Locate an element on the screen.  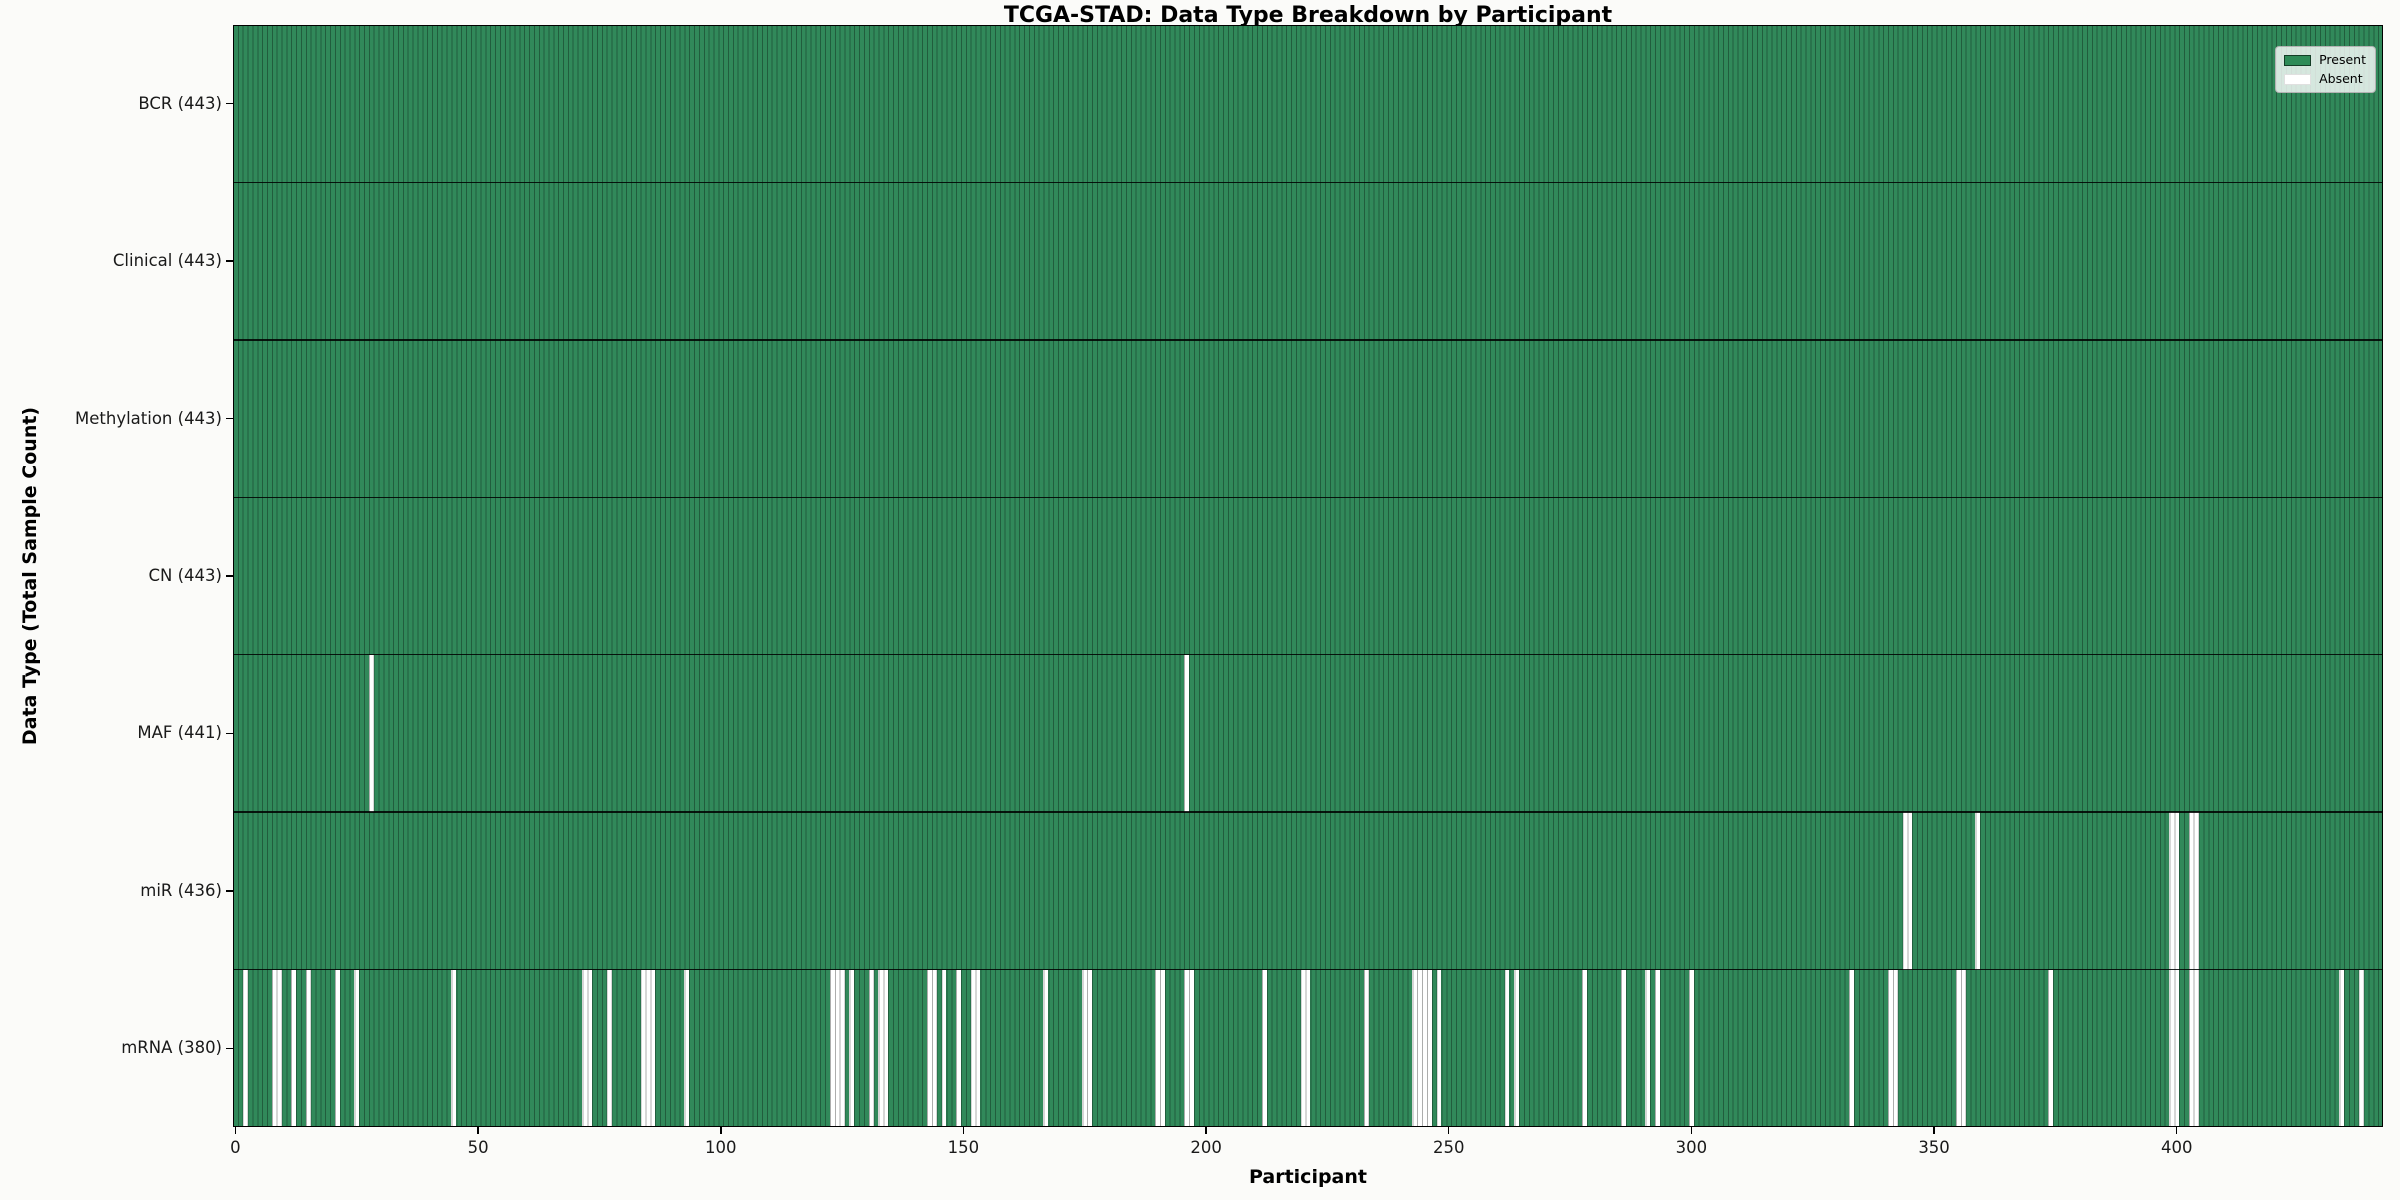
xtick-label-50: 50 is located at coordinates (478, 1147).